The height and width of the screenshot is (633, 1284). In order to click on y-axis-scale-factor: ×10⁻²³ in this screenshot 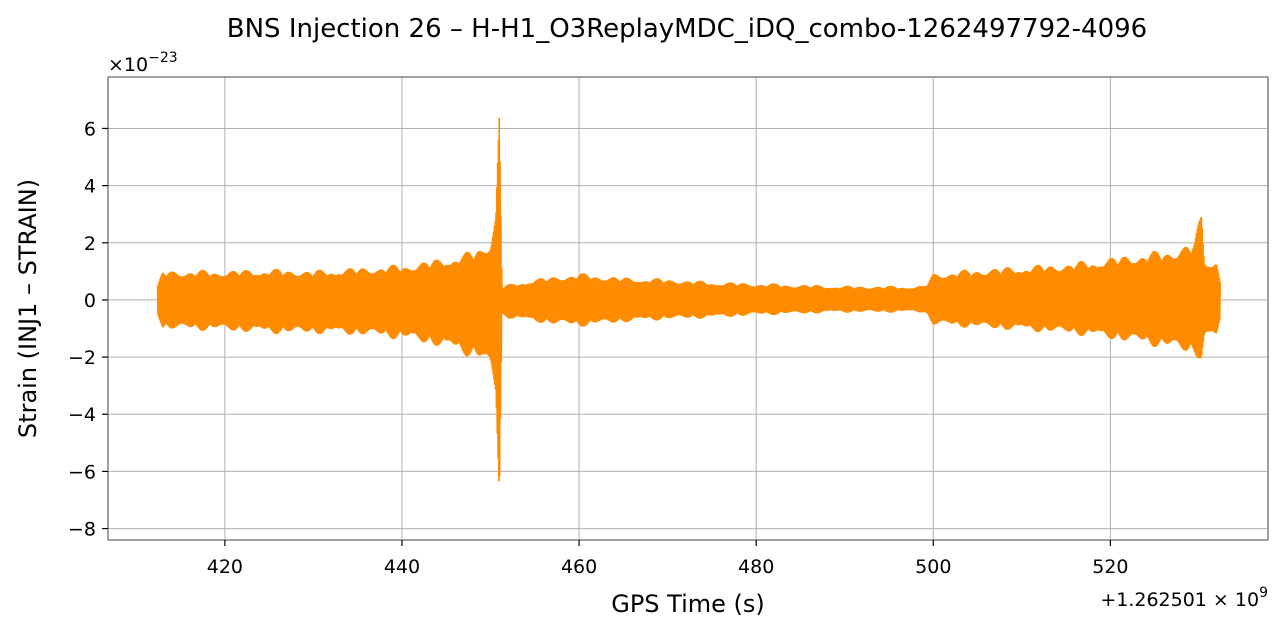, I will do `click(143, 63)`.